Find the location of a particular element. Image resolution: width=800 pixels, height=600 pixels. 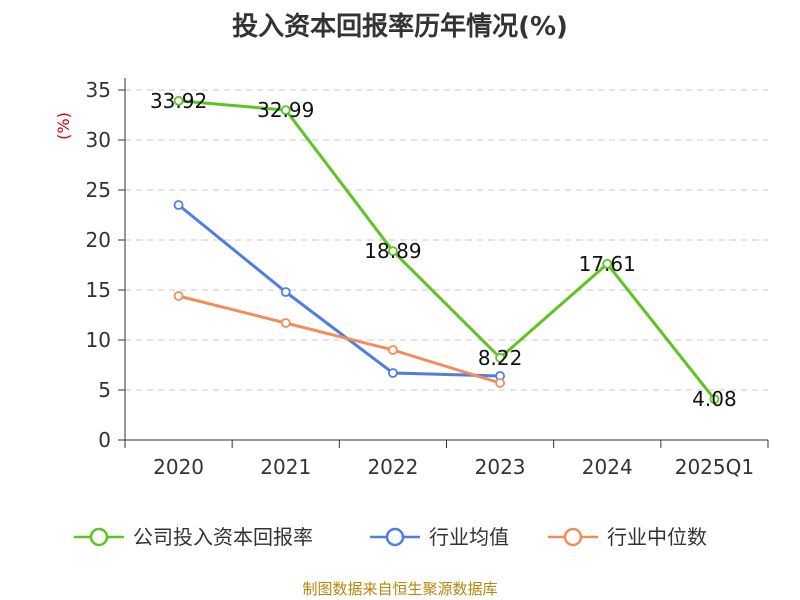

data-label: 33.92 is located at coordinates (178, 101).